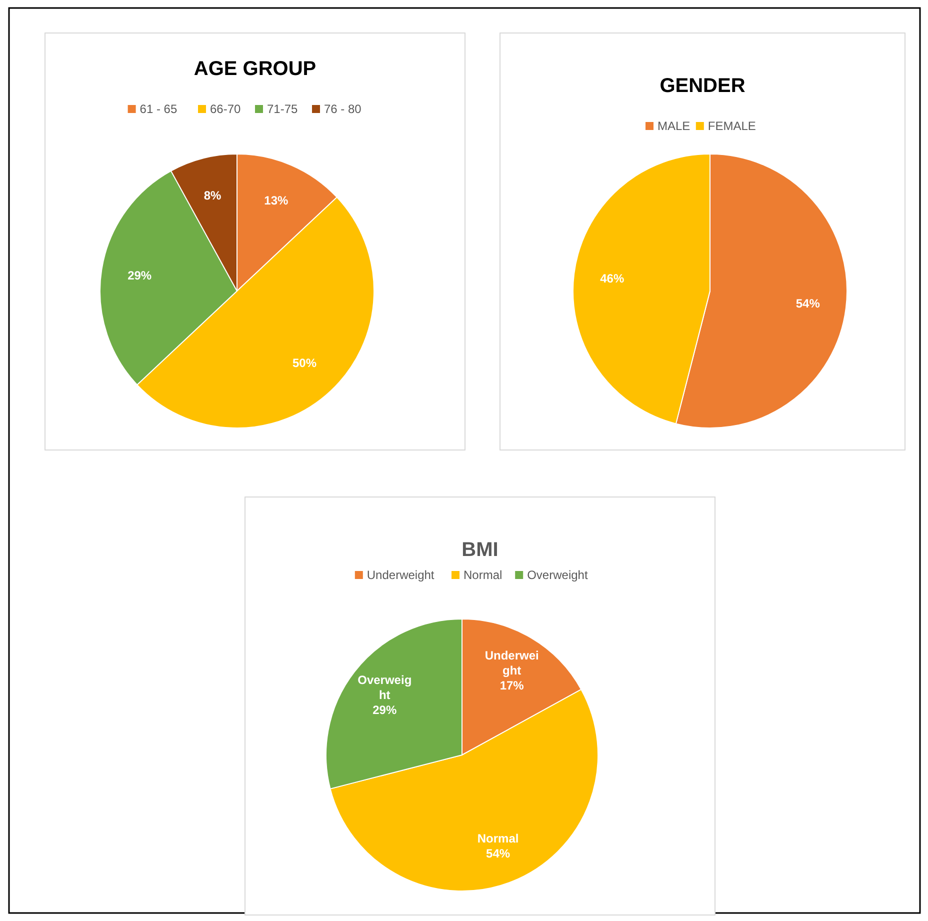  Describe the element at coordinates (385, 694) in the screenshot. I see `data-label: Overweig ht 29%` at that location.